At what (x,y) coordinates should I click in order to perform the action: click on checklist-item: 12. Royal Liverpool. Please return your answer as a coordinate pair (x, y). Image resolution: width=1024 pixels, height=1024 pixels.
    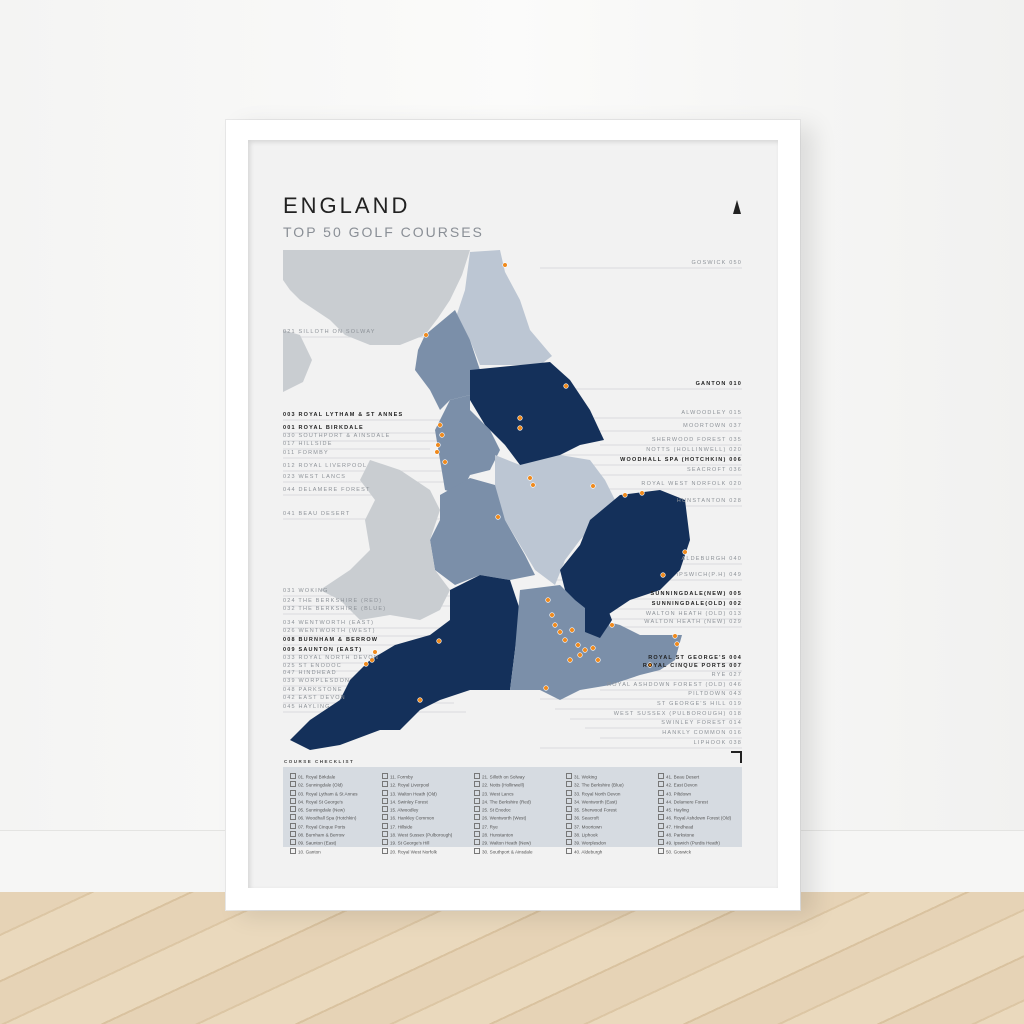
    Looking at the image, I should click on (417, 785).